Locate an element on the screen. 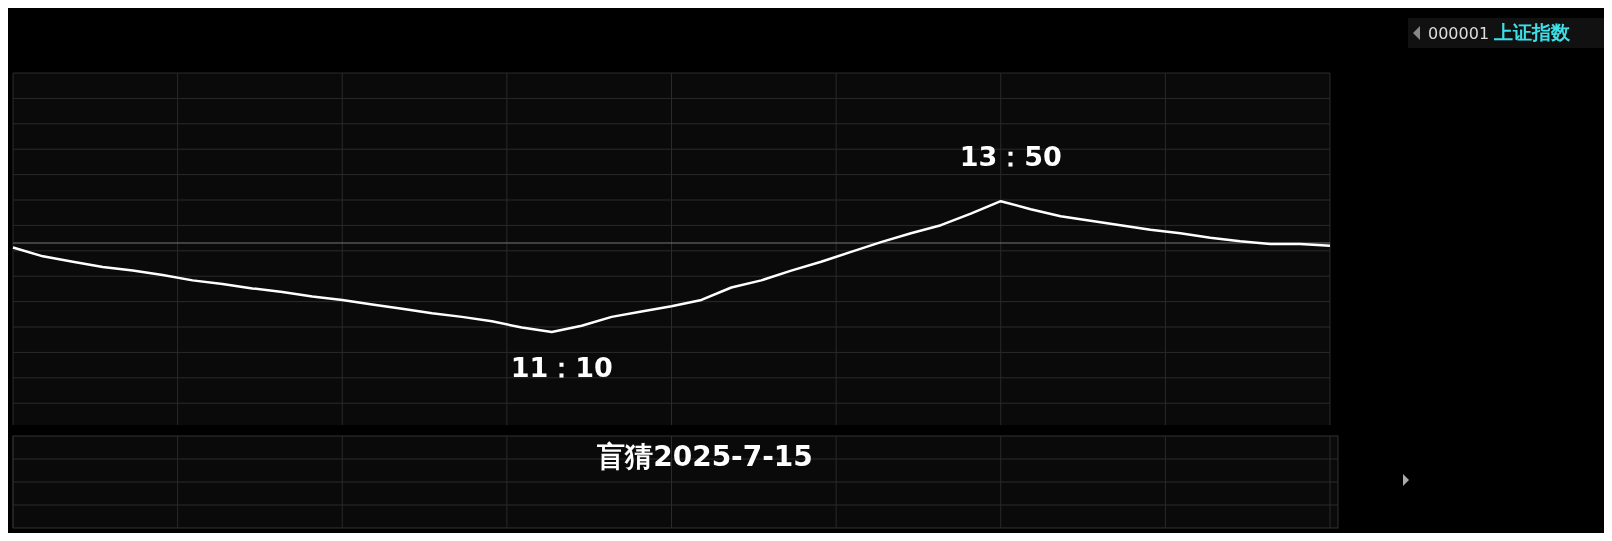 The image size is (1612, 541). text: 盲猜2025-7-15 is located at coordinates (704, 456).